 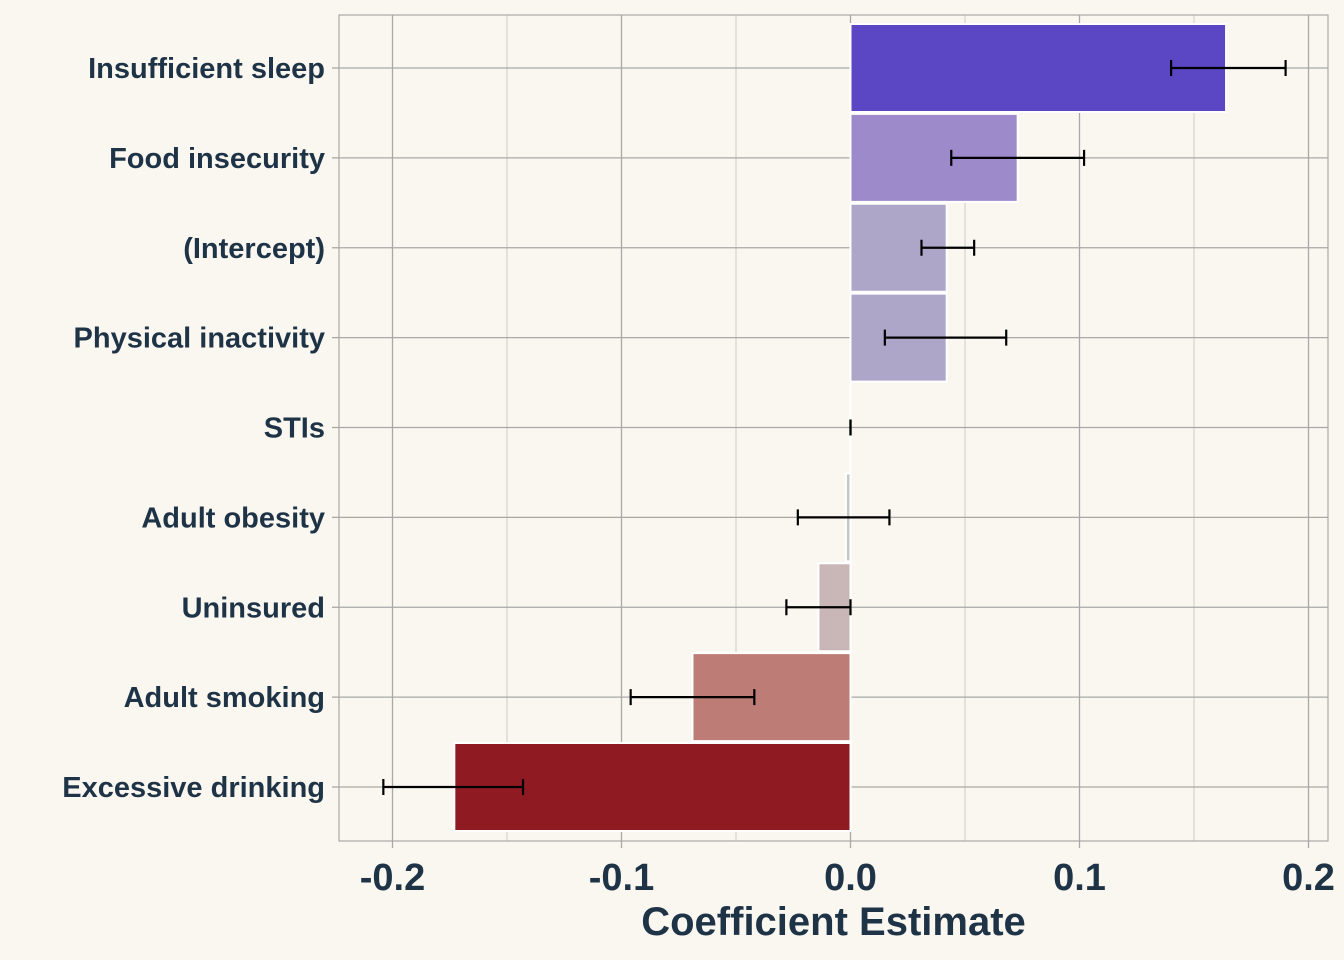 What do you see at coordinates (206, 69) in the screenshot?
I see `category-label: Insufficient sleep` at bounding box center [206, 69].